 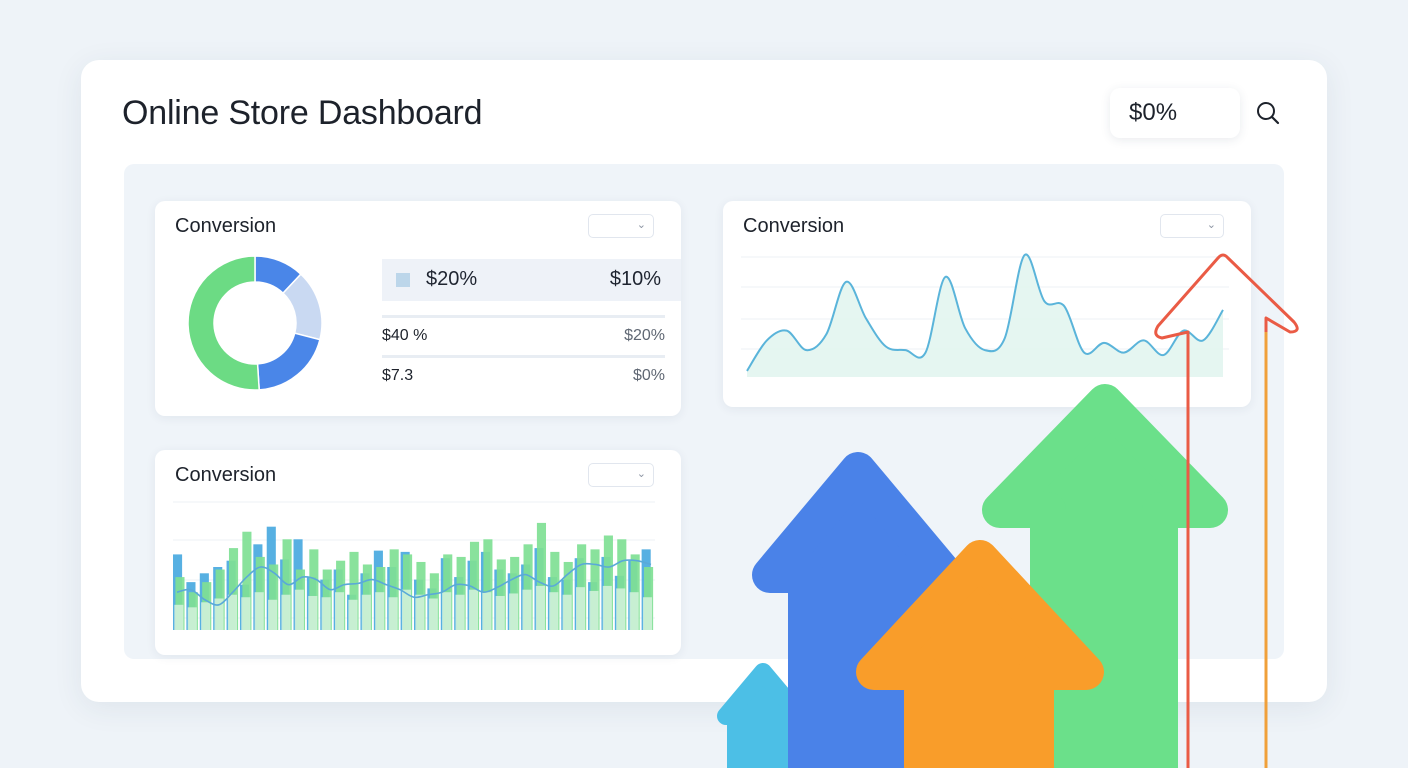 I want to click on legend-swatch, so click(x=403, y=280).